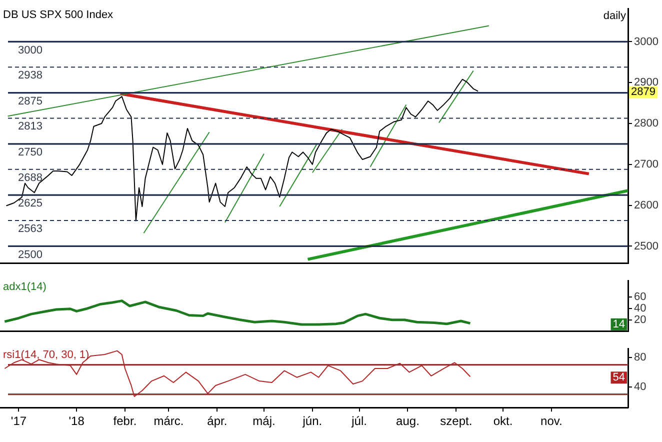  What do you see at coordinates (312, 421) in the screenshot?
I see `x-tick-label: jún.` at bounding box center [312, 421].